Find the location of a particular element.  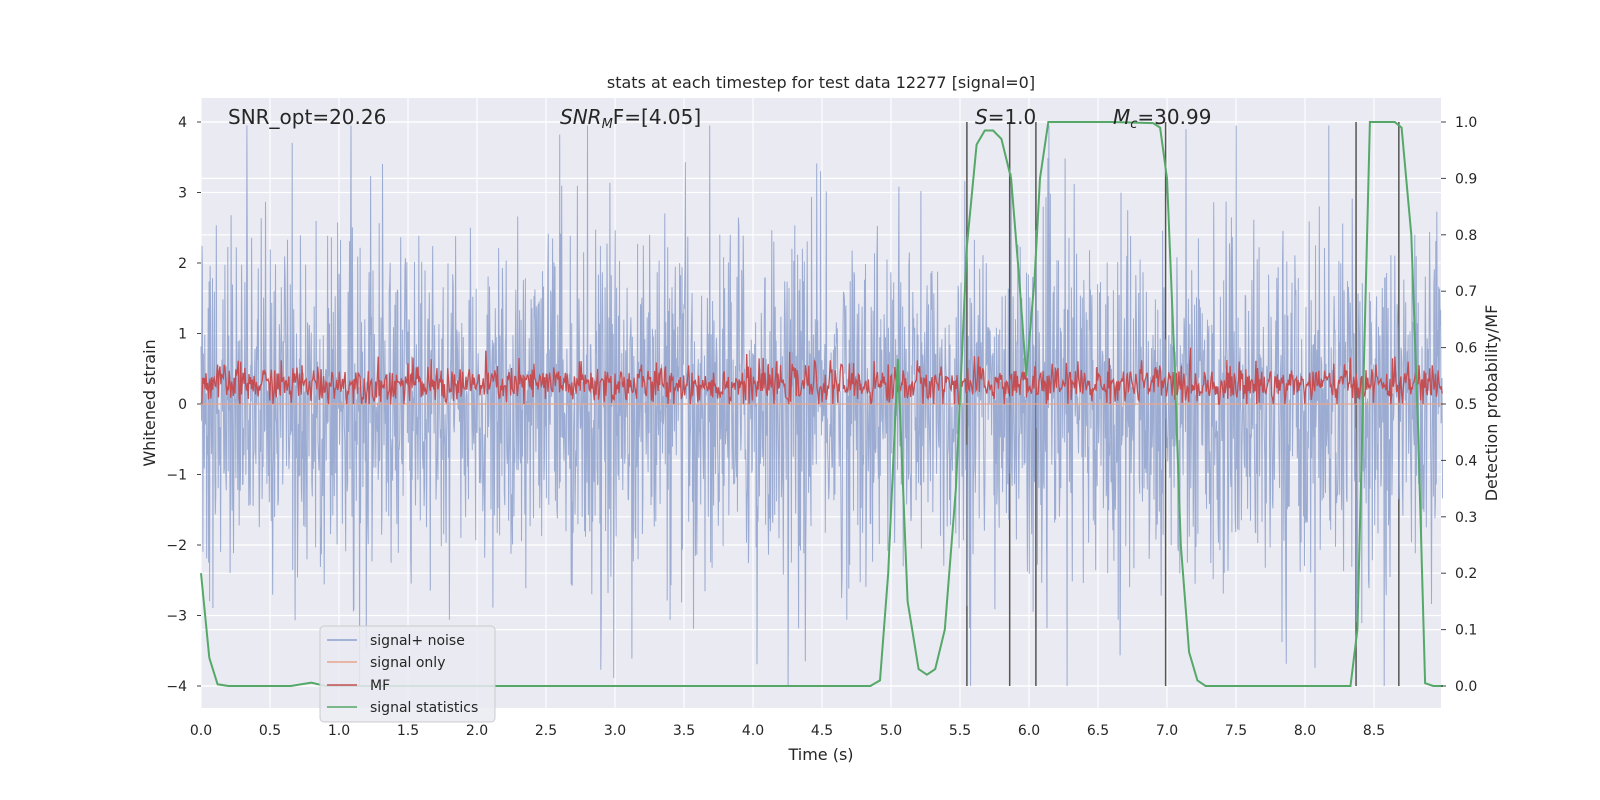

y-tick-label: −3 is located at coordinates (176, 617).